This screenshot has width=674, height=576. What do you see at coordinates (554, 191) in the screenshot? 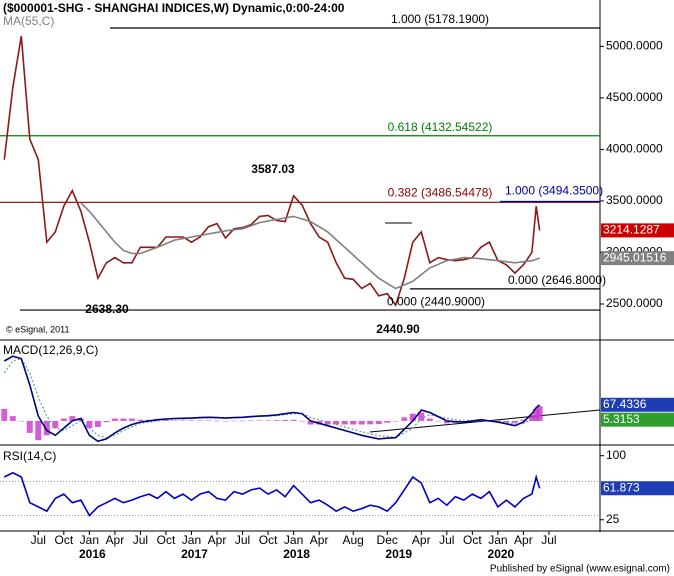
I see `level-label: 1.000 (3494.3500)` at bounding box center [554, 191].